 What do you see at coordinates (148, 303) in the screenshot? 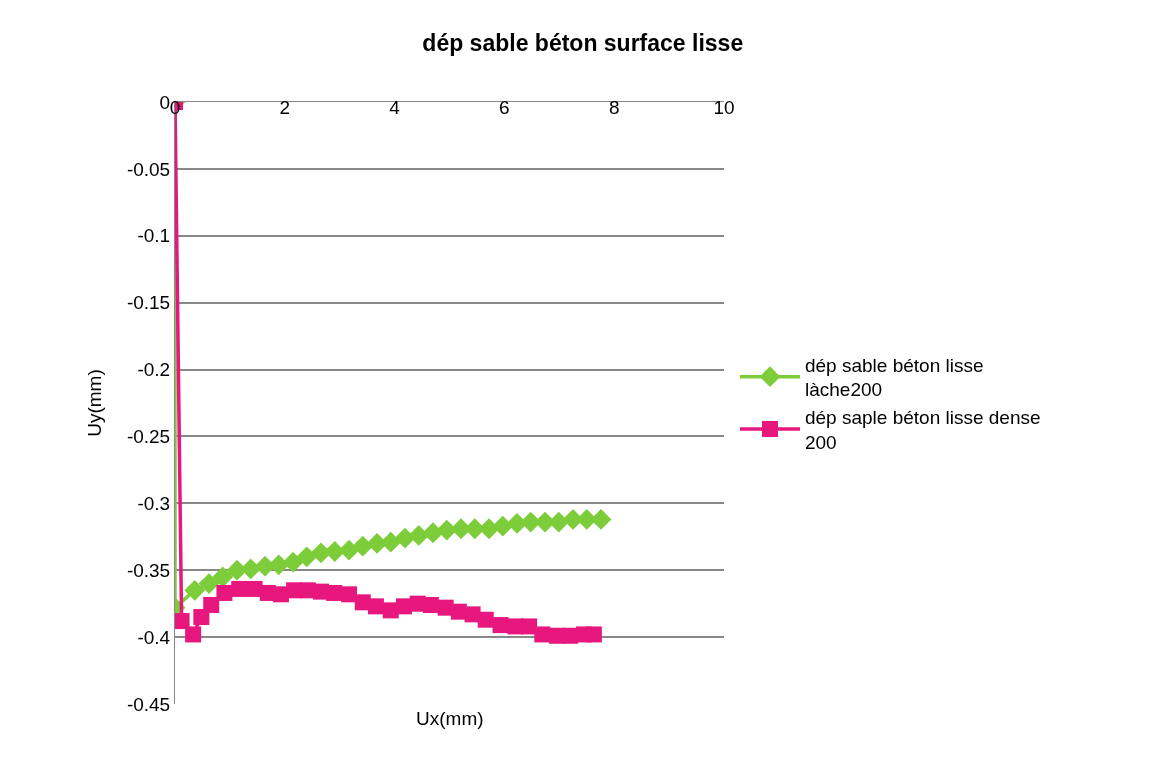
I see `y-tick-label: -0.15` at bounding box center [148, 303].